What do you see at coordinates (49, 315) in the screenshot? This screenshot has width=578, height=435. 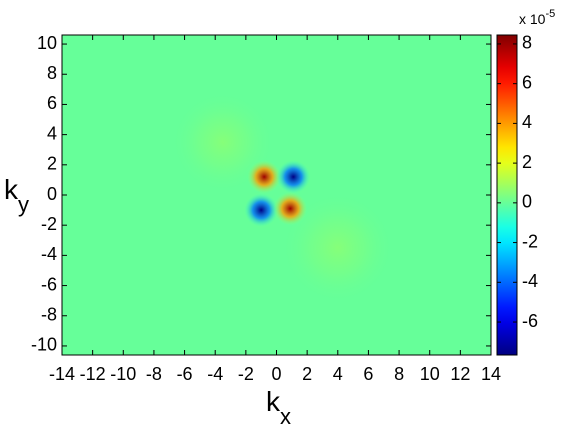 I see `y-tick-label: -8` at bounding box center [49, 315].